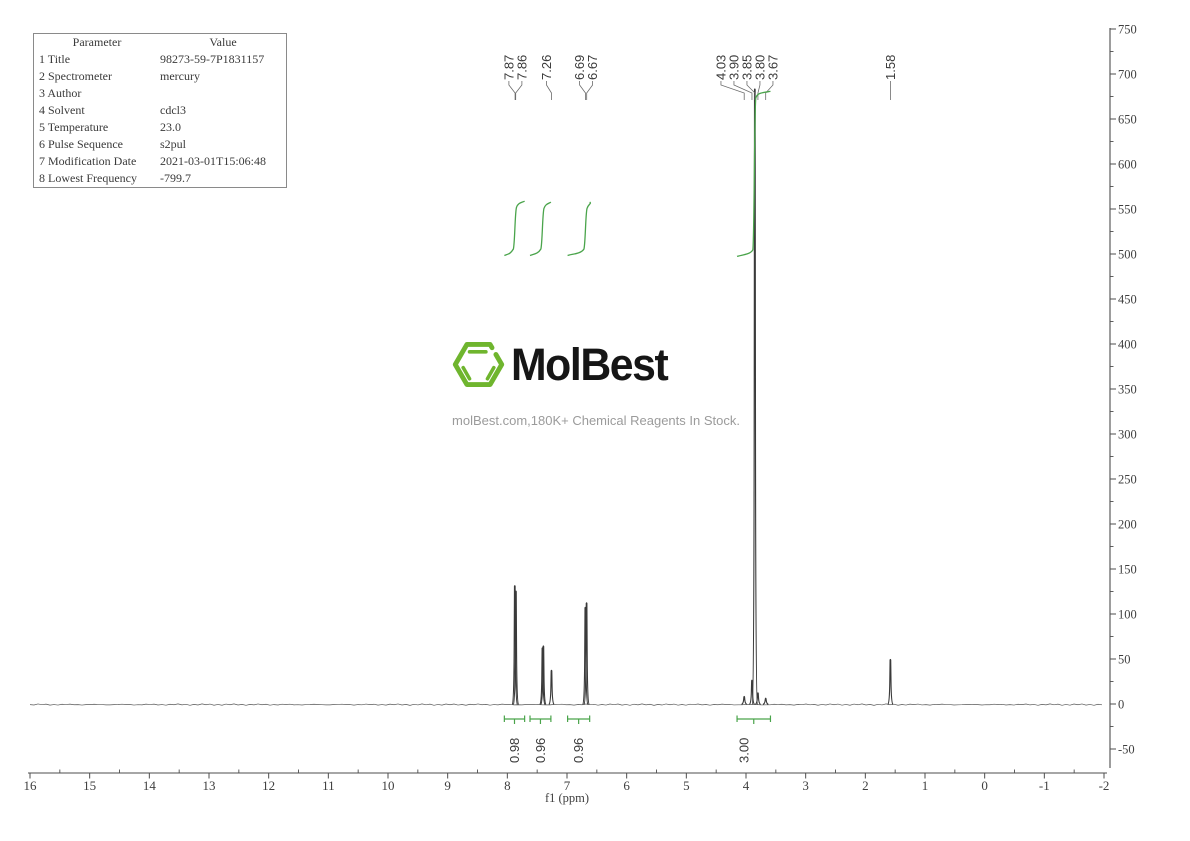 Image resolution: width=1190 pixels, height=841 pixels. I want to click on x-tick-label: 12, so click(268, 785).